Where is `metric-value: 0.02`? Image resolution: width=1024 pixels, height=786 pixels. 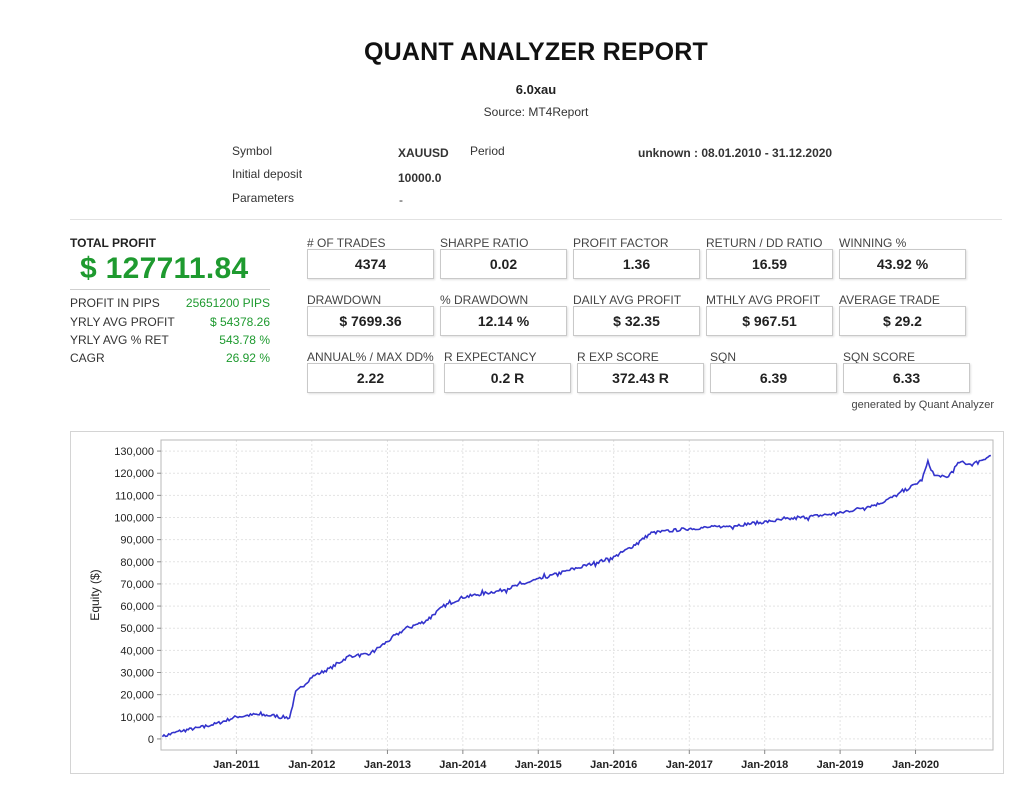
metric-value: 0.02 is located at coordinates (503, 264).